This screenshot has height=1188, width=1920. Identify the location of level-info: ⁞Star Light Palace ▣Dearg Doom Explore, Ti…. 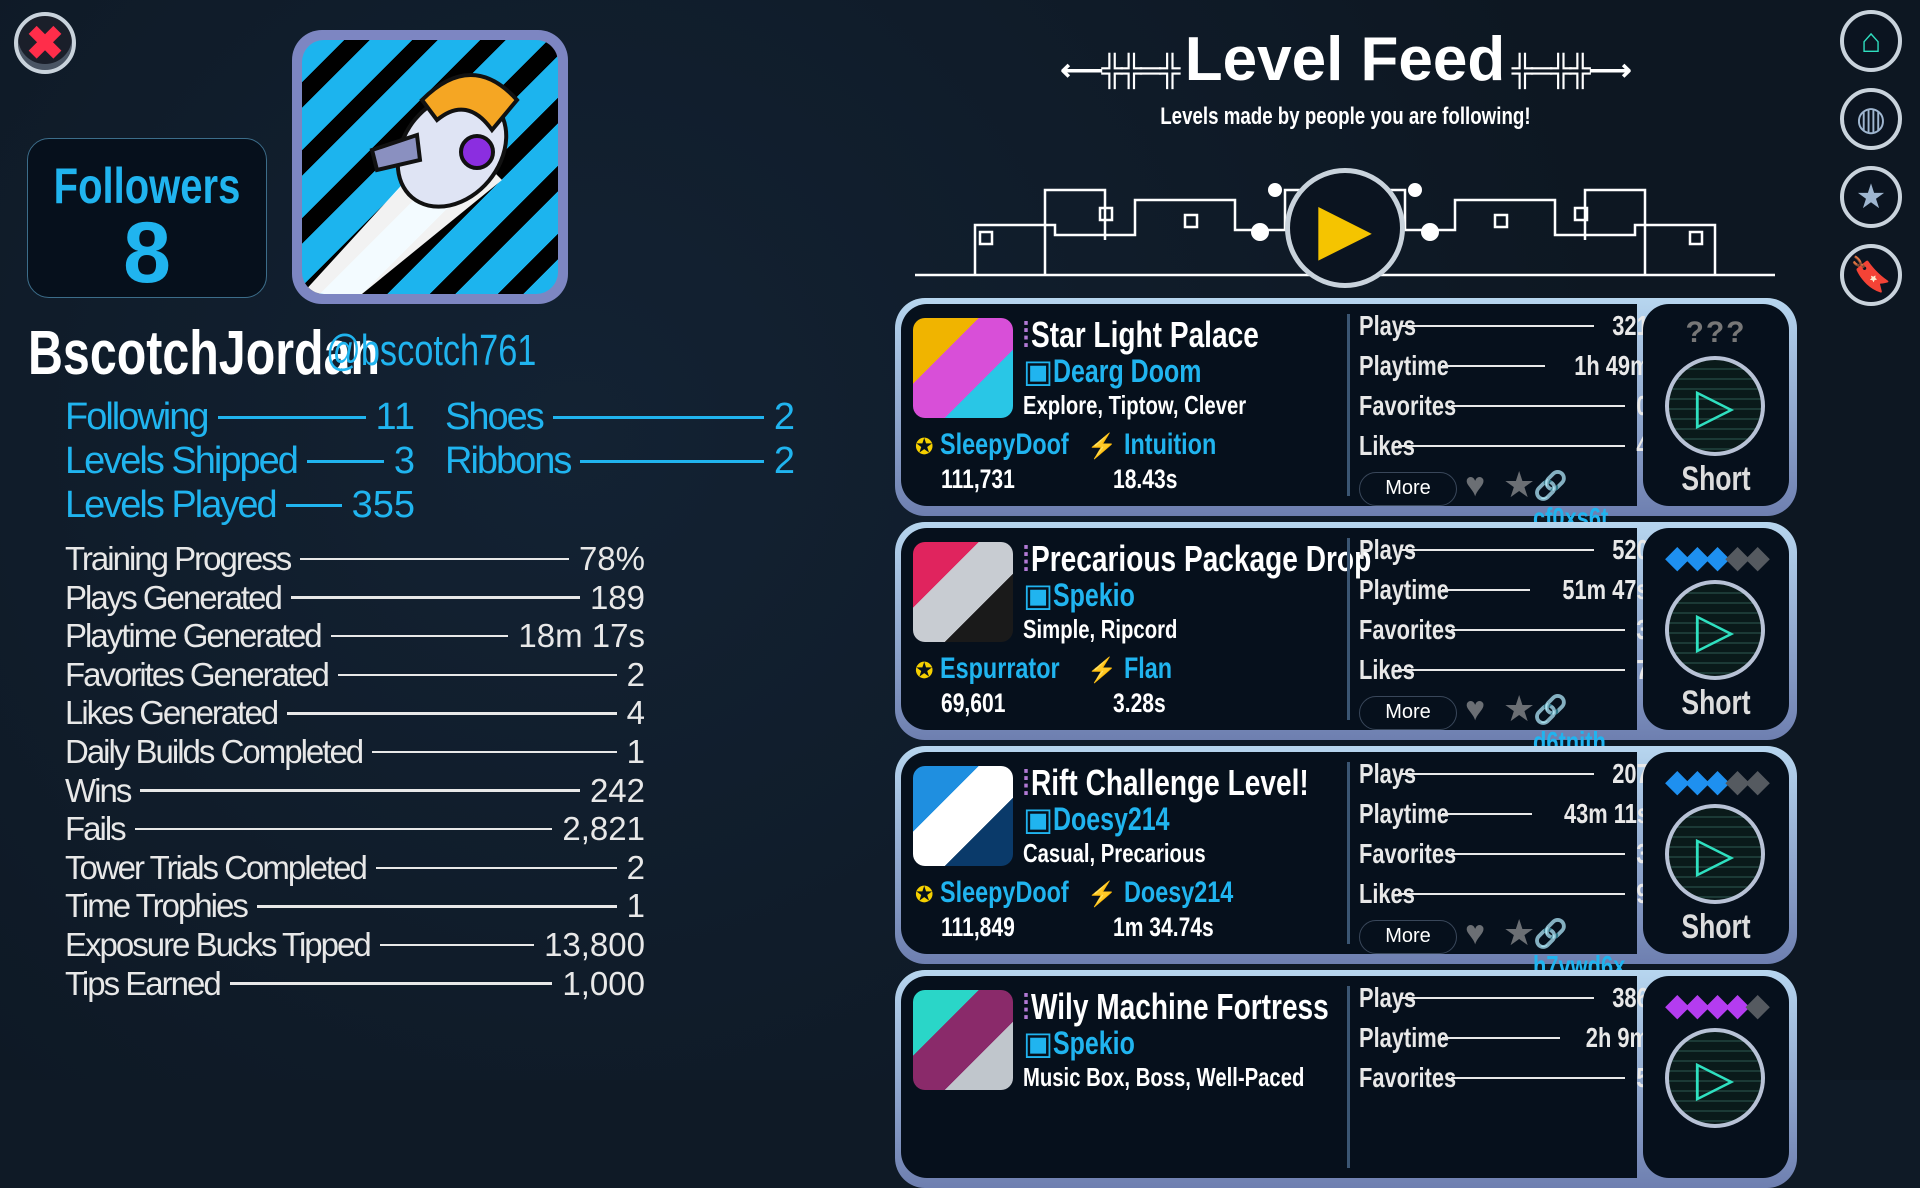
(1275, 418).